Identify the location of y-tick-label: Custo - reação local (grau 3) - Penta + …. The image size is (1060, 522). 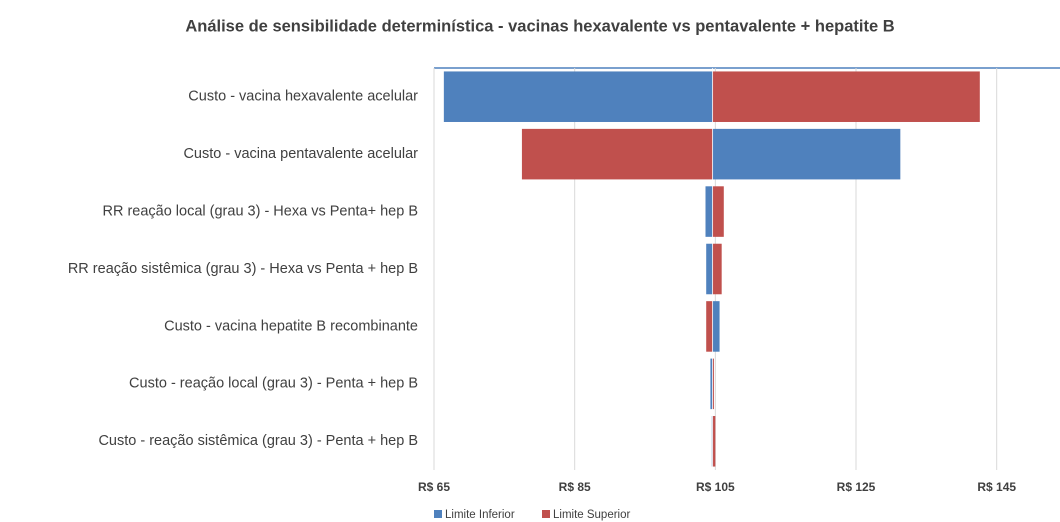
(273, 384).